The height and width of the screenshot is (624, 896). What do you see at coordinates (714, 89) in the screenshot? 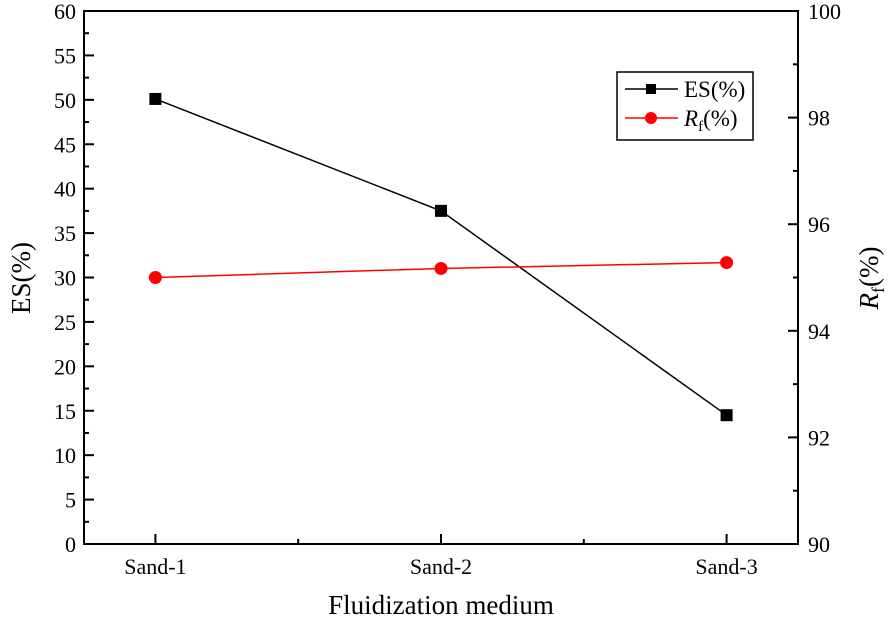
I see `legend-label-es: ES(%)` at bounding box center [714, 89].